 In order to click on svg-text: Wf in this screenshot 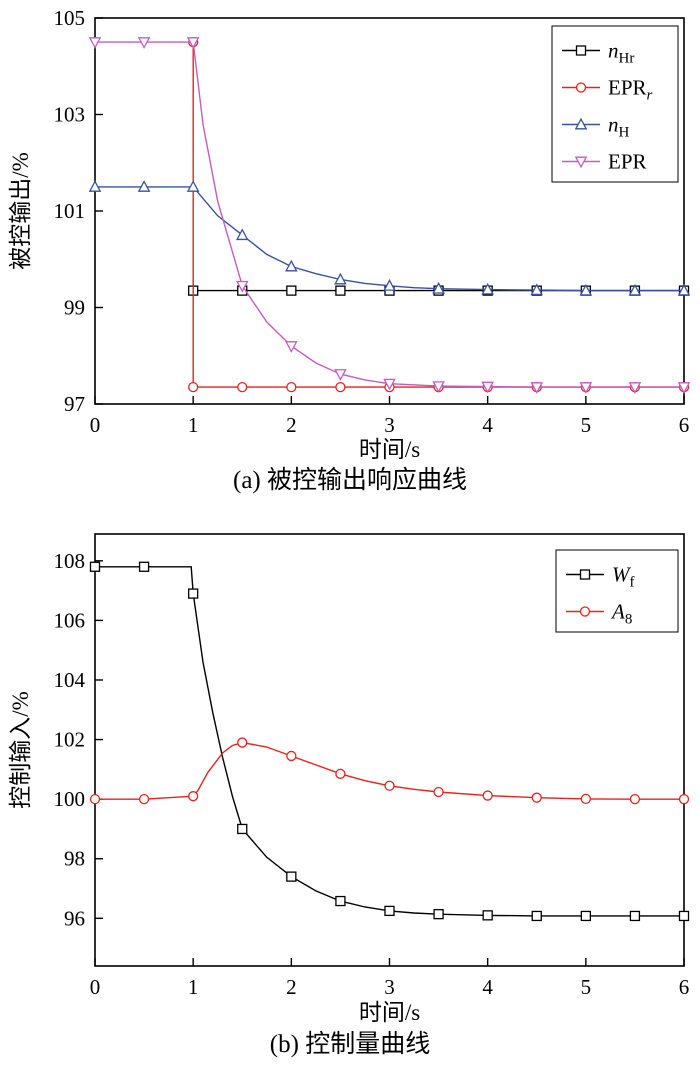, I will do `click(623, 577)`.